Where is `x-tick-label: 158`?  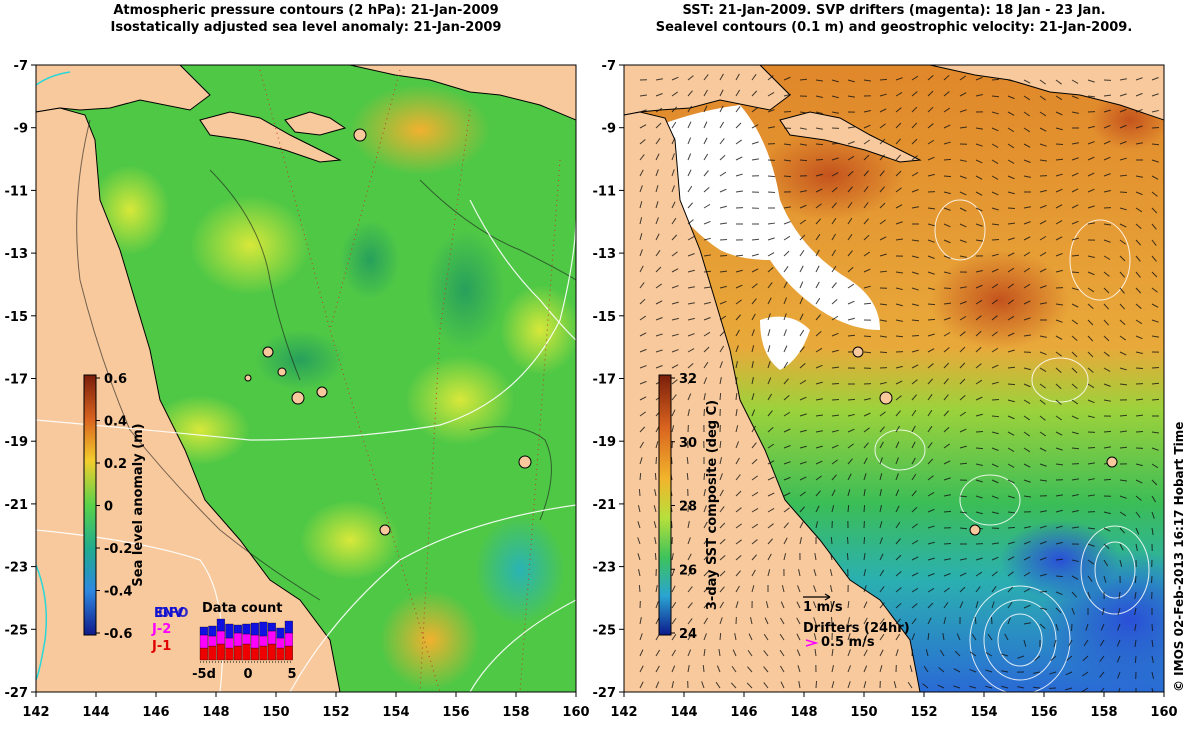 x-tick-label: 158 is located at coordinates (1103, 712).